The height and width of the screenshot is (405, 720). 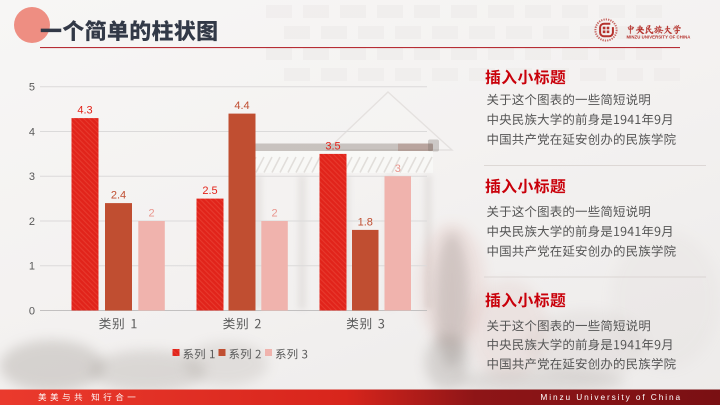 What do you see at coordinates (209, 191) in the screenshot?
I see `svg-text: 2.5` at bounding box center [209, 191].